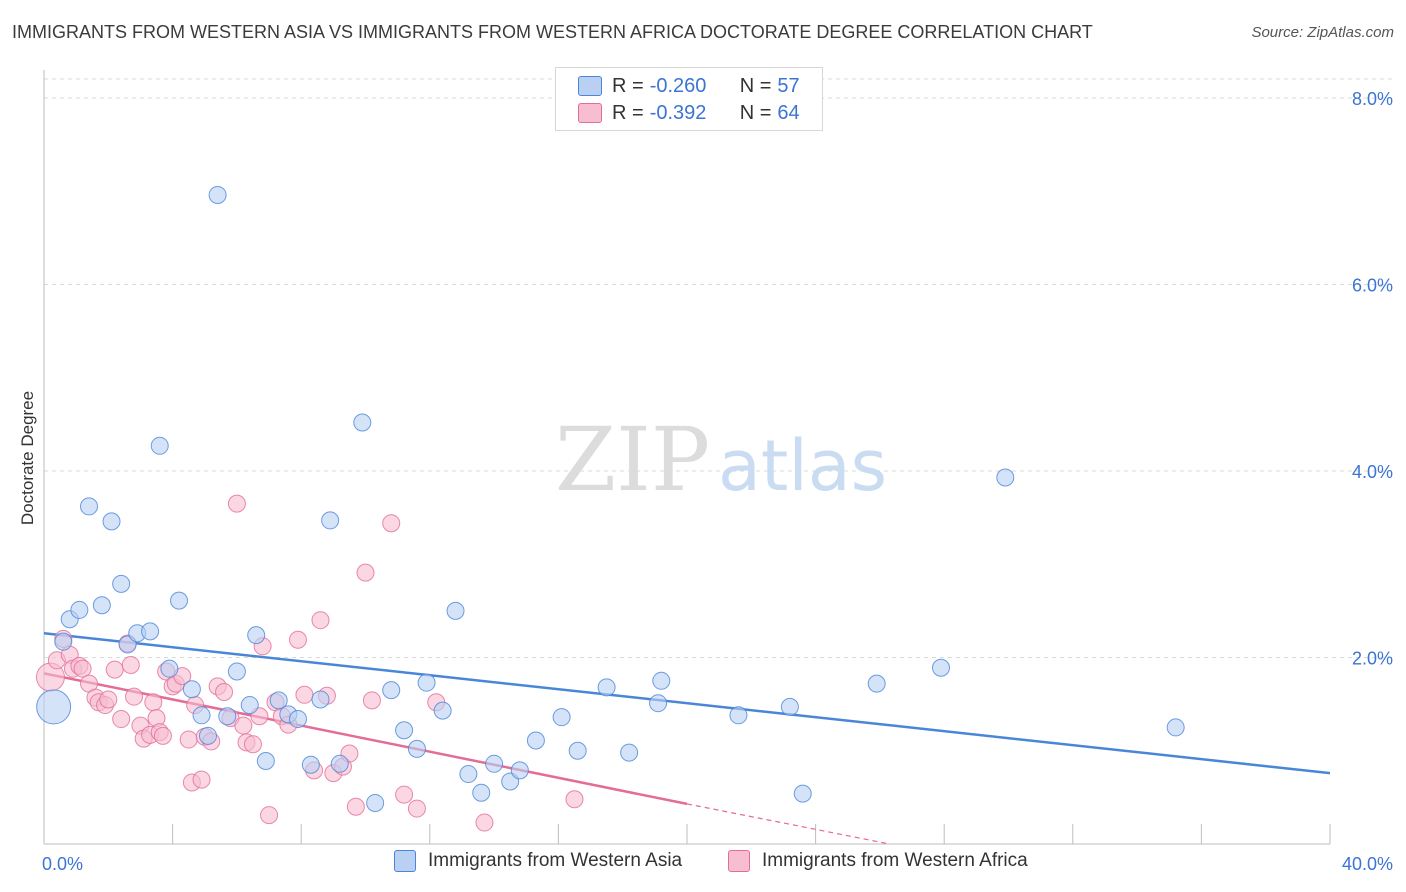 The image size is (1406, 892). Describe the element at coordinates (628, 112) in the screenshot. I see `stat-r-label: R =` at that location.